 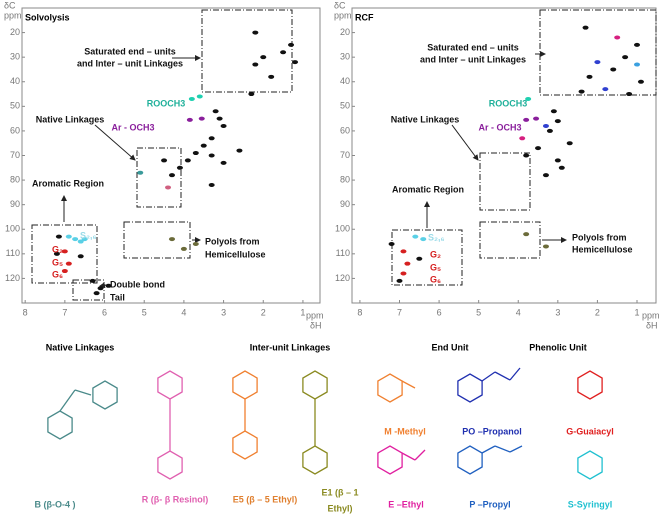 What do you see at coordinates (132, 127) in the screenshot?
I see `annotation: Ar - OCH3` at bounding box center [132, 127].